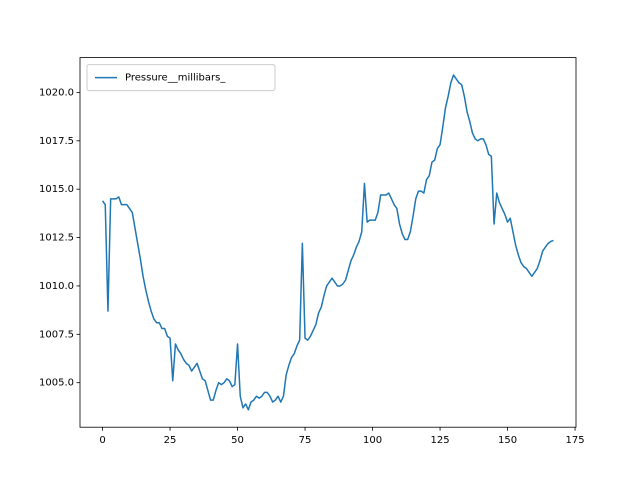 This screenshot has height=480, width=640. Describe the element at coordinates (56, 238) in the screenshot. I see `y-tick-label: 1012.5` at that location.